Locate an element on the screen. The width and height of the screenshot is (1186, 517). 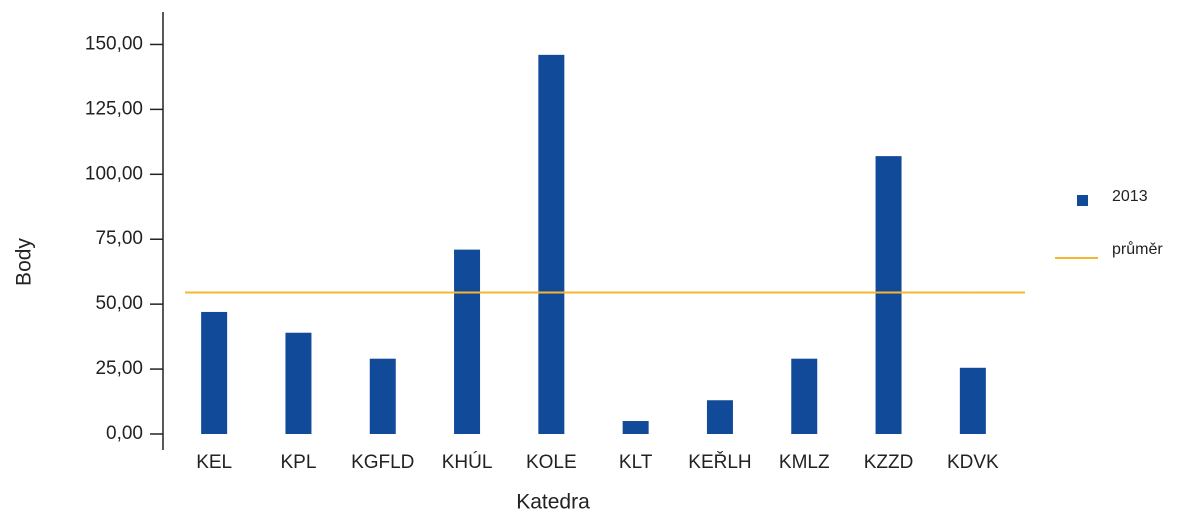
y-tick-label: 100,00 is located at coordinates (114, 173).